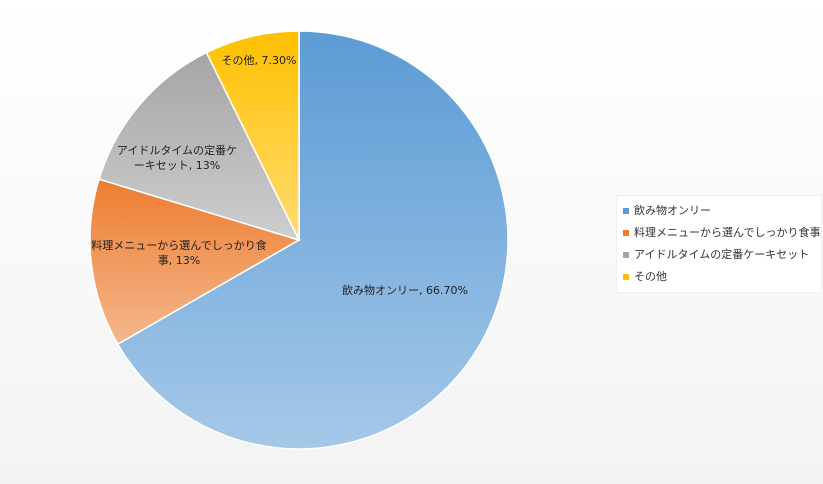 This screenshot has height=484, width=823. I want to click on legend-item: アイドルタイムの定番ケーキセット, so click(719, 255).